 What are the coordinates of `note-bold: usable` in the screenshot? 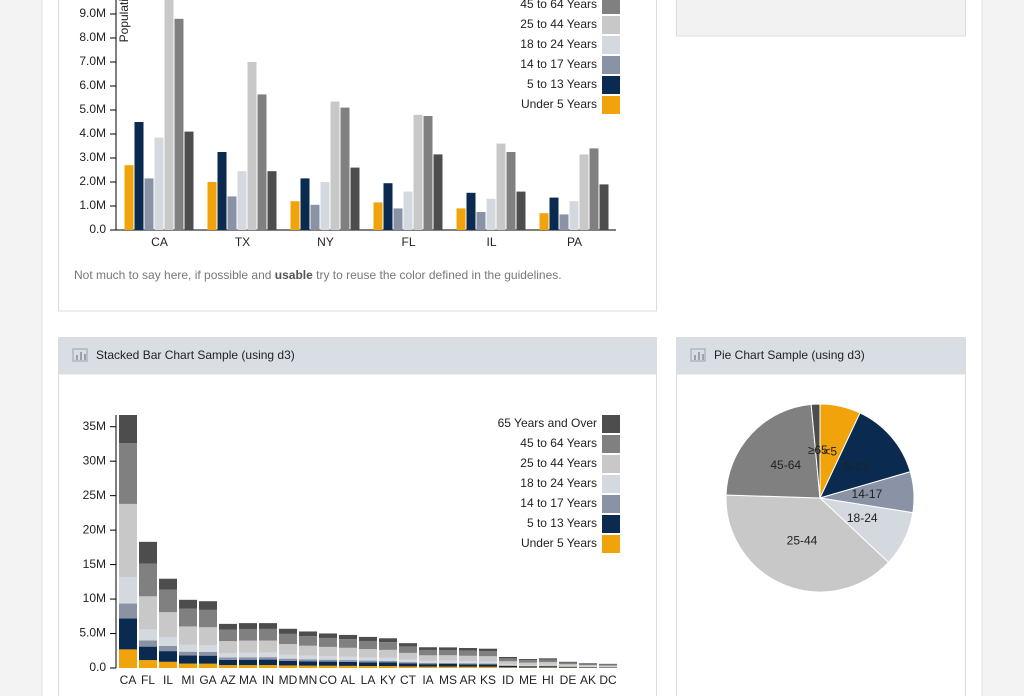 It's located at (294, 275).